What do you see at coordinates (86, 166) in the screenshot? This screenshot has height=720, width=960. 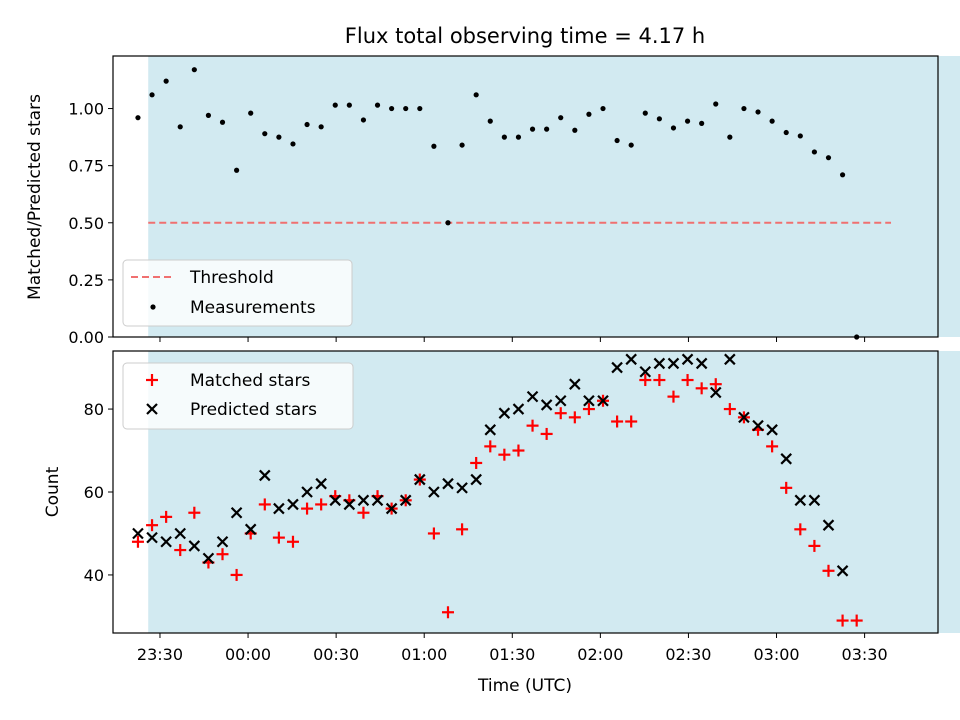 I see `top-y-tick-label: 0.75` at bounding box center [86, 166].